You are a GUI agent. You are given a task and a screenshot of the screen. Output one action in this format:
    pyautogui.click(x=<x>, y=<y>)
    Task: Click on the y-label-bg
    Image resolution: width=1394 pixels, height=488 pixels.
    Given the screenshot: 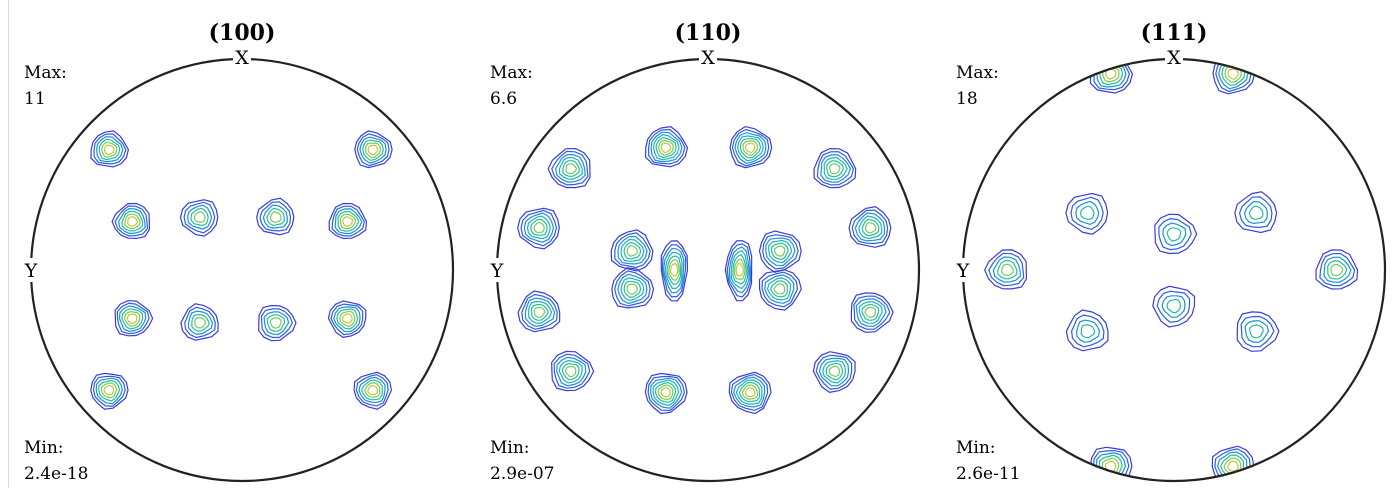 What is the action you would take?
    pyautogui.click(x=963, y=270)
    